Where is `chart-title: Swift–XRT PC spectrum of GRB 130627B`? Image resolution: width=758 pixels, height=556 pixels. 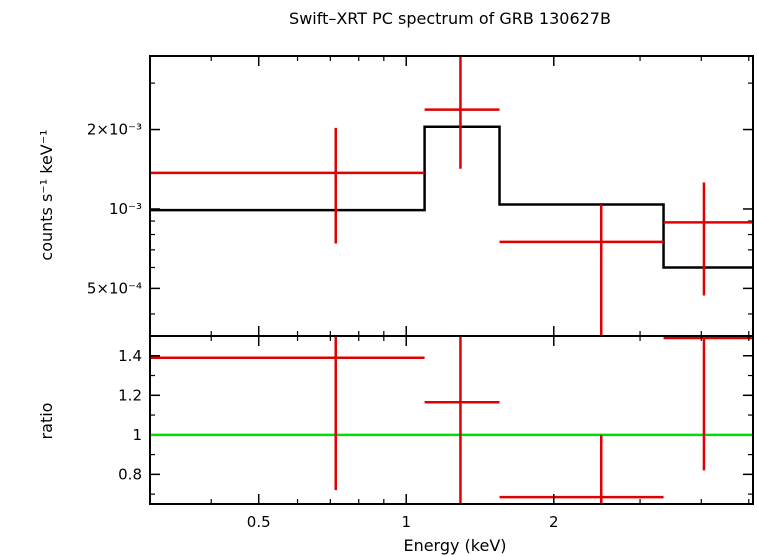 chart-title: Swift–XRT PC spectrum of GRB 130627B is located at coordinates (450, 18).